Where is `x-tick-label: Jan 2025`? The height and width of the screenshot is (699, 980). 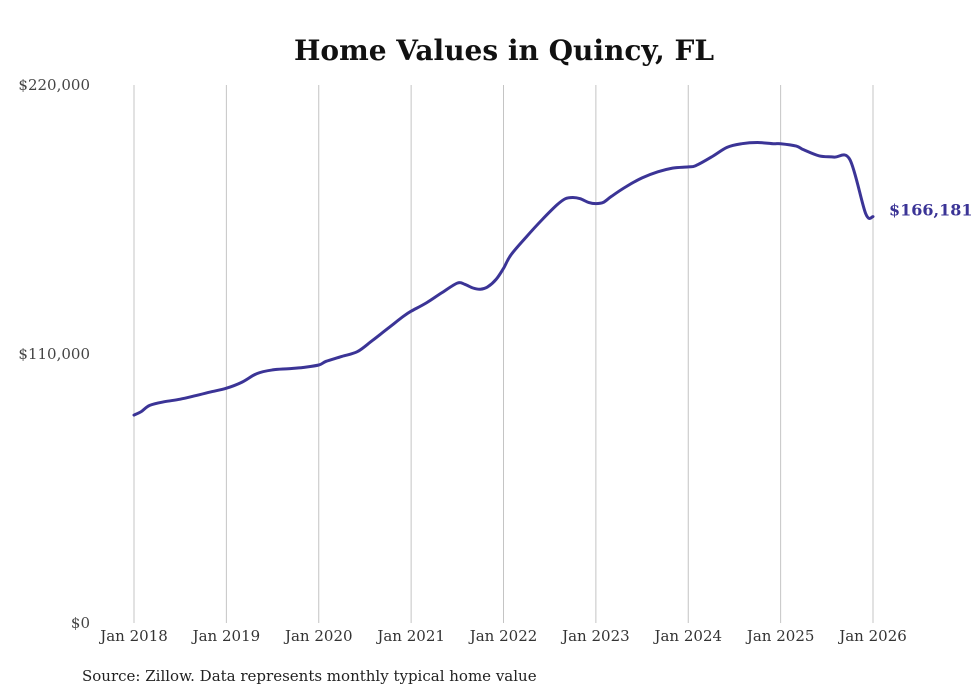 x-tick-label: Jan 2025 is located at coordinates (780, 636).